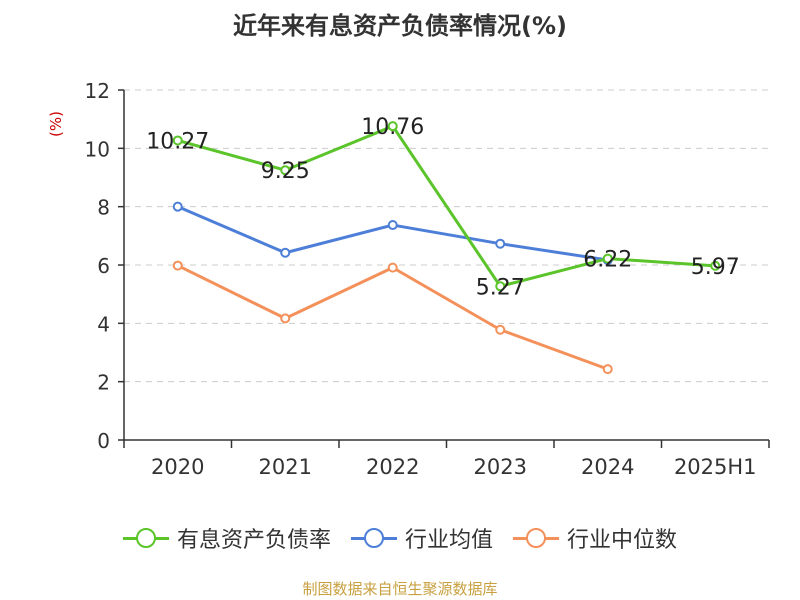  I want to click on y-tick-label-10: 10, so click(97, 149).